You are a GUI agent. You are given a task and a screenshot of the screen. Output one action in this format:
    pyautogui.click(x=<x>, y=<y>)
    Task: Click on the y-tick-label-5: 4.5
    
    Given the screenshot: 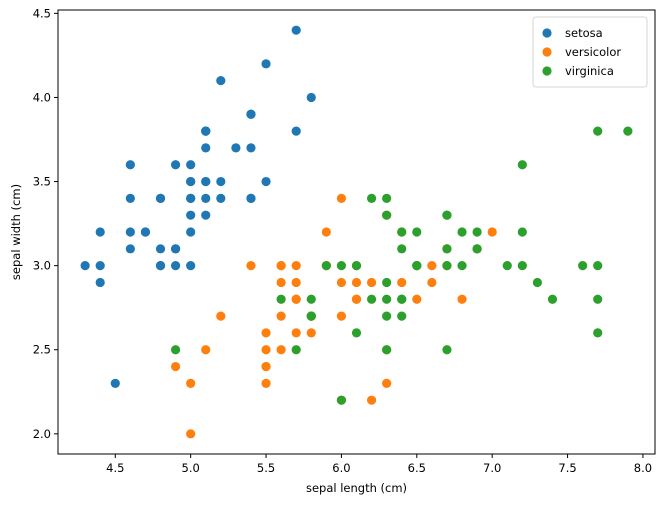 What is the action you would take?
    pyautogui.click(x=42, y=13)
    